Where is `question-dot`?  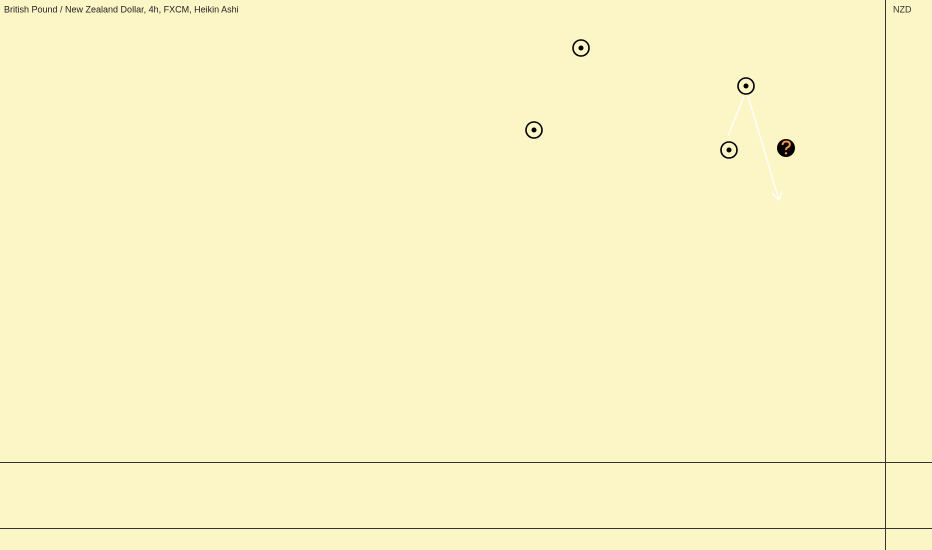 question-dot is located at coordinates (786, 153).